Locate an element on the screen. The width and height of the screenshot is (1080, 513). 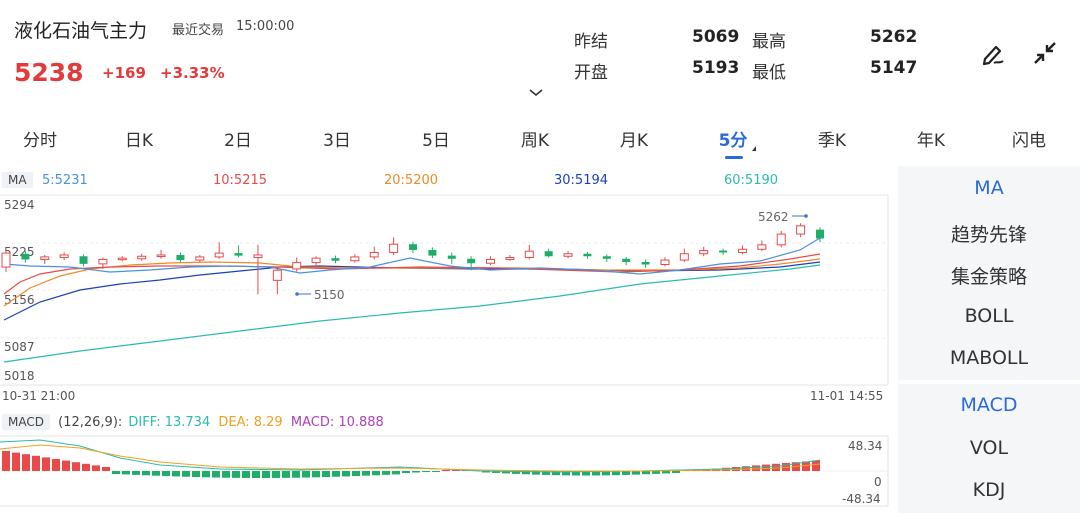
prev-close-value: 5069 is located at coordinates (716, 37).